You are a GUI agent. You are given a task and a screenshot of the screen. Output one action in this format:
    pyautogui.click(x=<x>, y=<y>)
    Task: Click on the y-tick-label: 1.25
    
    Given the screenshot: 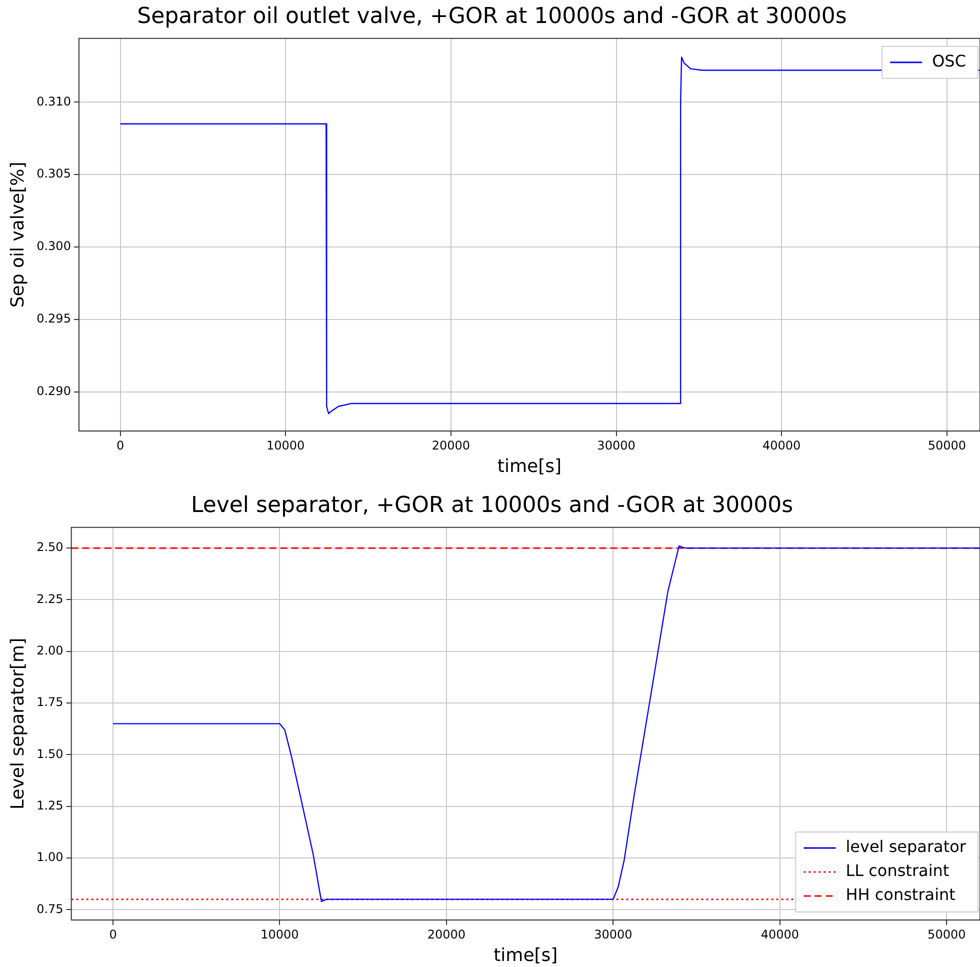 What is the action you would take?
    pyautogui.click(x=50, y=805)
    